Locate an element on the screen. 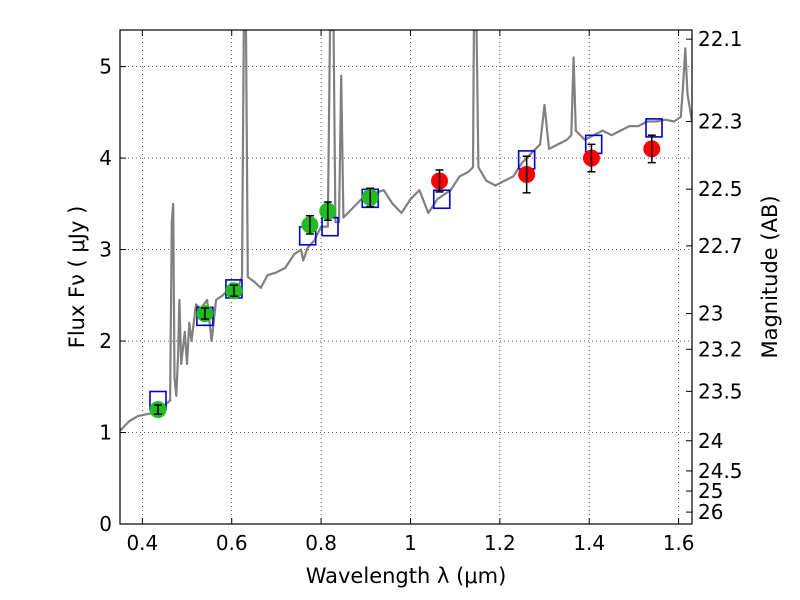 The image size is (800, 600). right-tick-label: 24.5 is located at coordinates (720, 471).